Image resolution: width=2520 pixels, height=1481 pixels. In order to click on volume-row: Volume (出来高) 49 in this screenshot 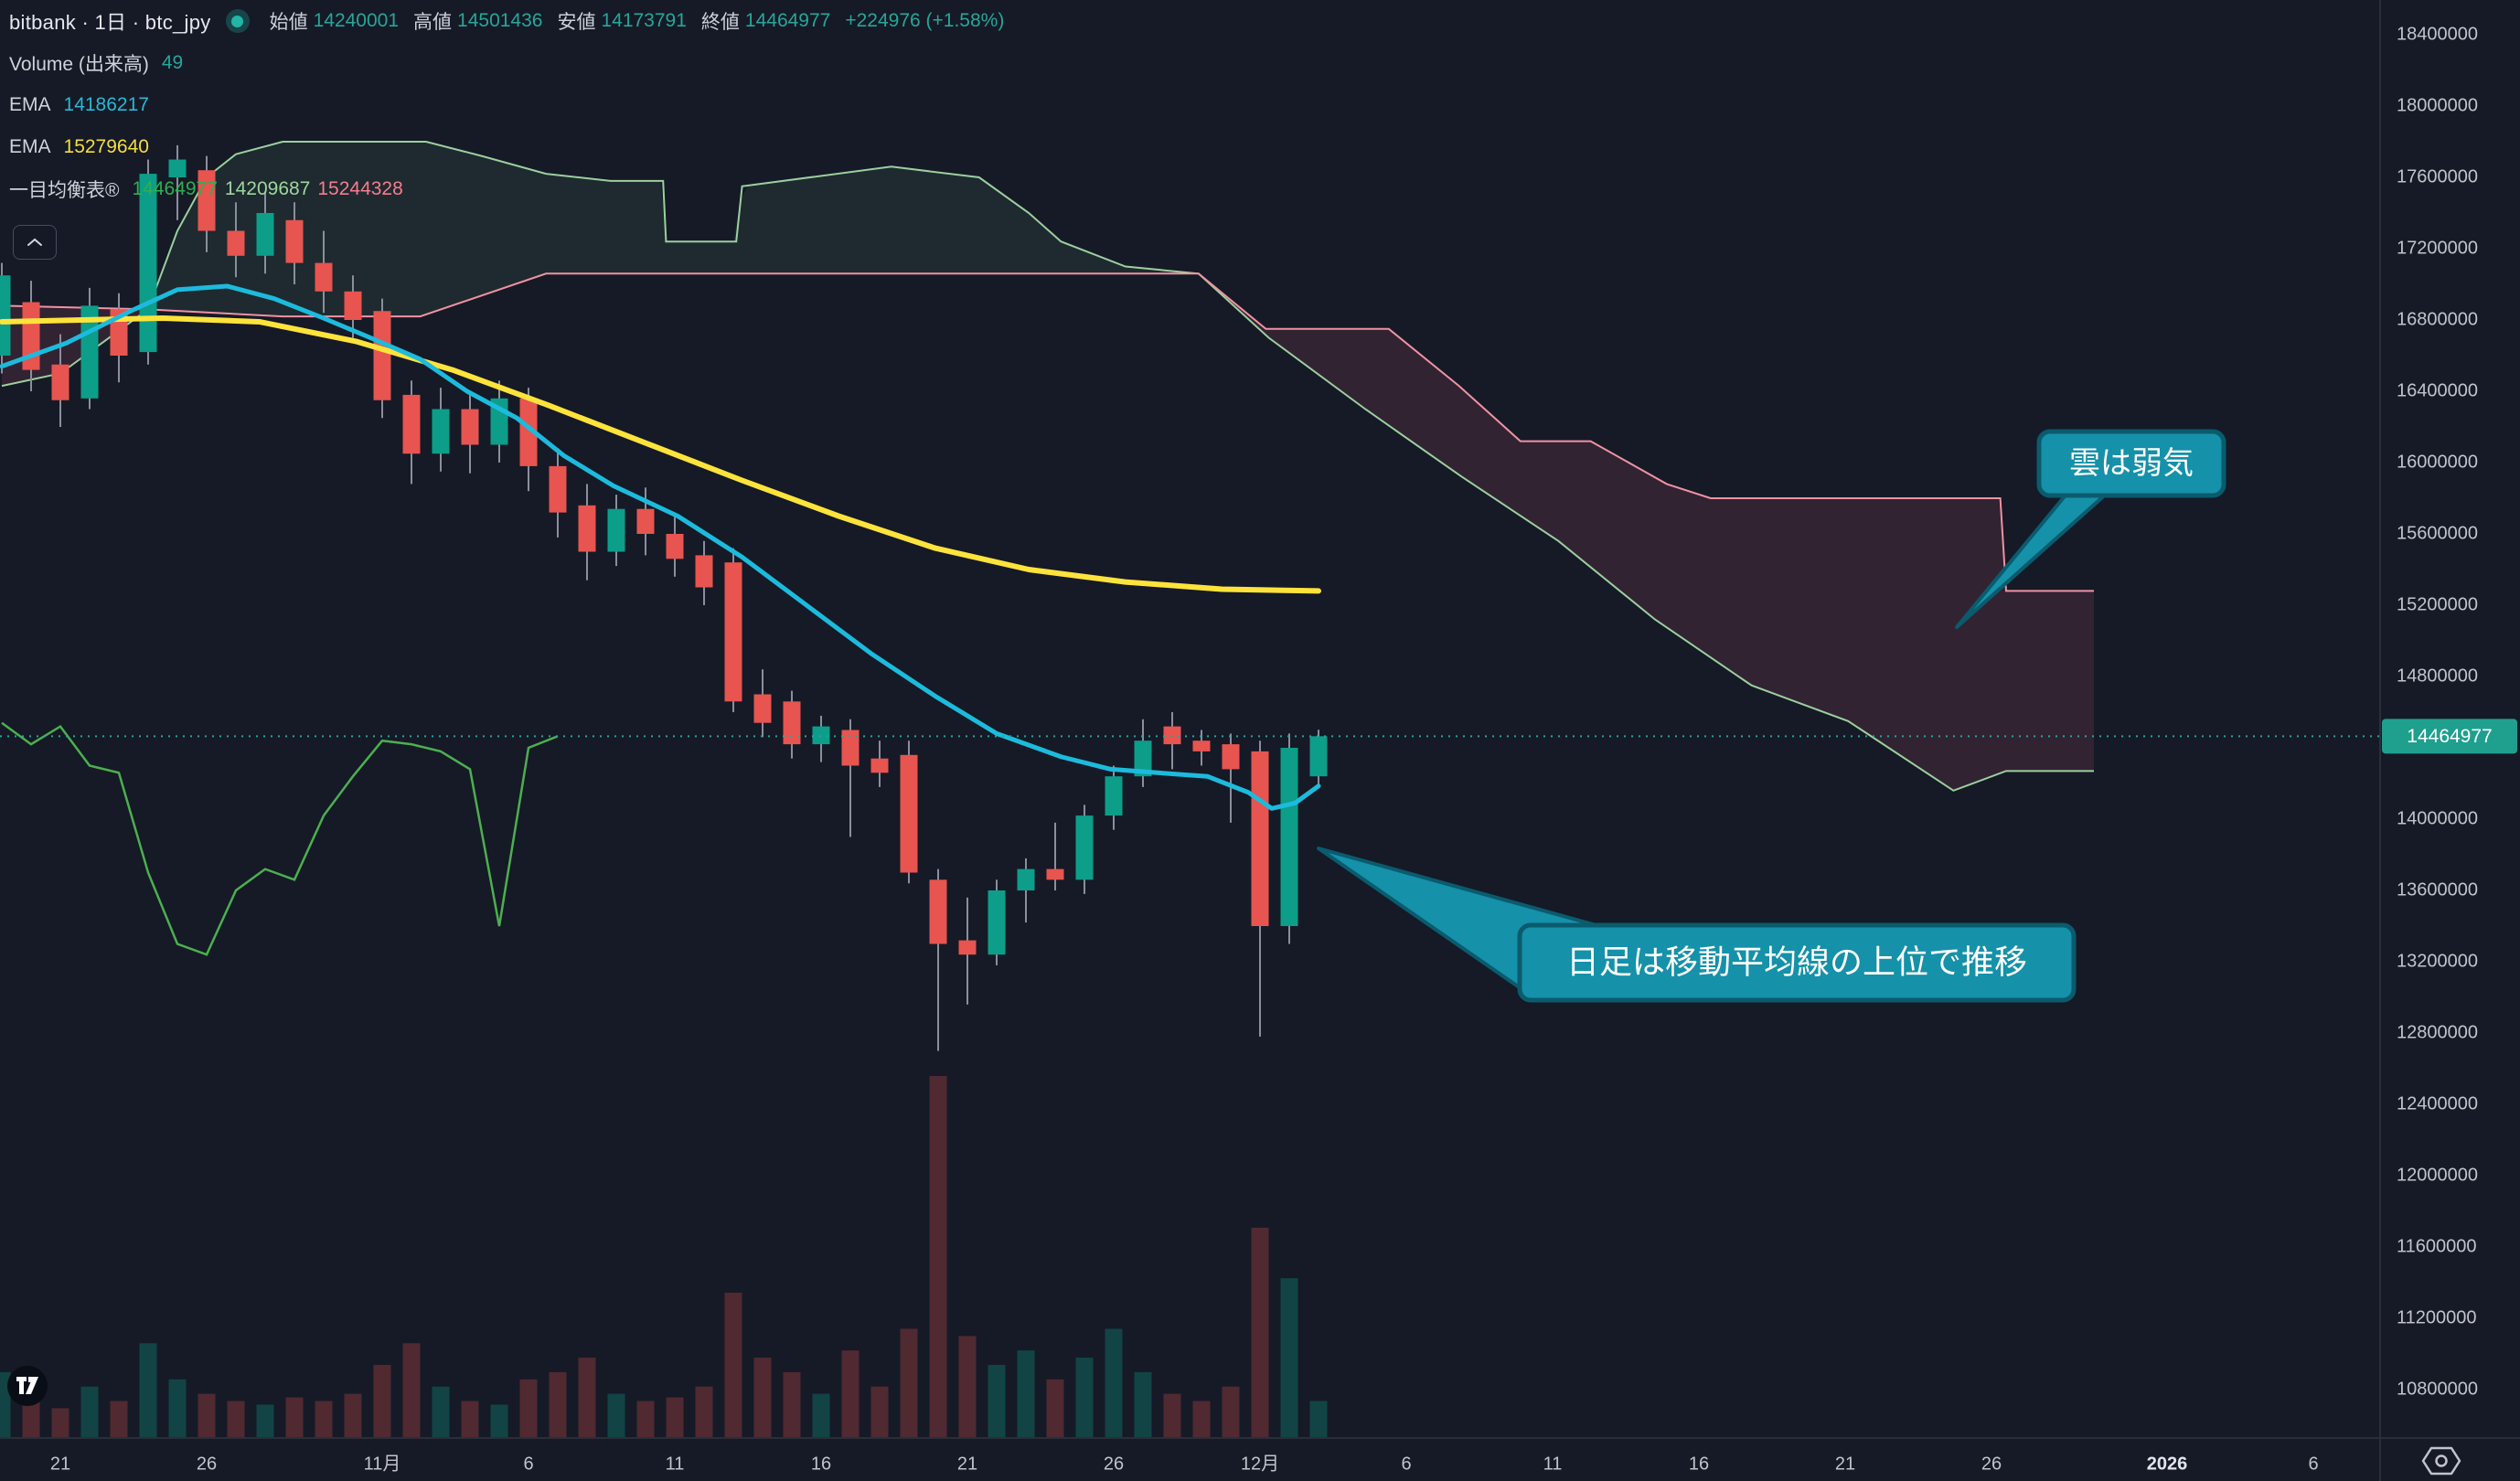, I will do `click(514, 63)`.